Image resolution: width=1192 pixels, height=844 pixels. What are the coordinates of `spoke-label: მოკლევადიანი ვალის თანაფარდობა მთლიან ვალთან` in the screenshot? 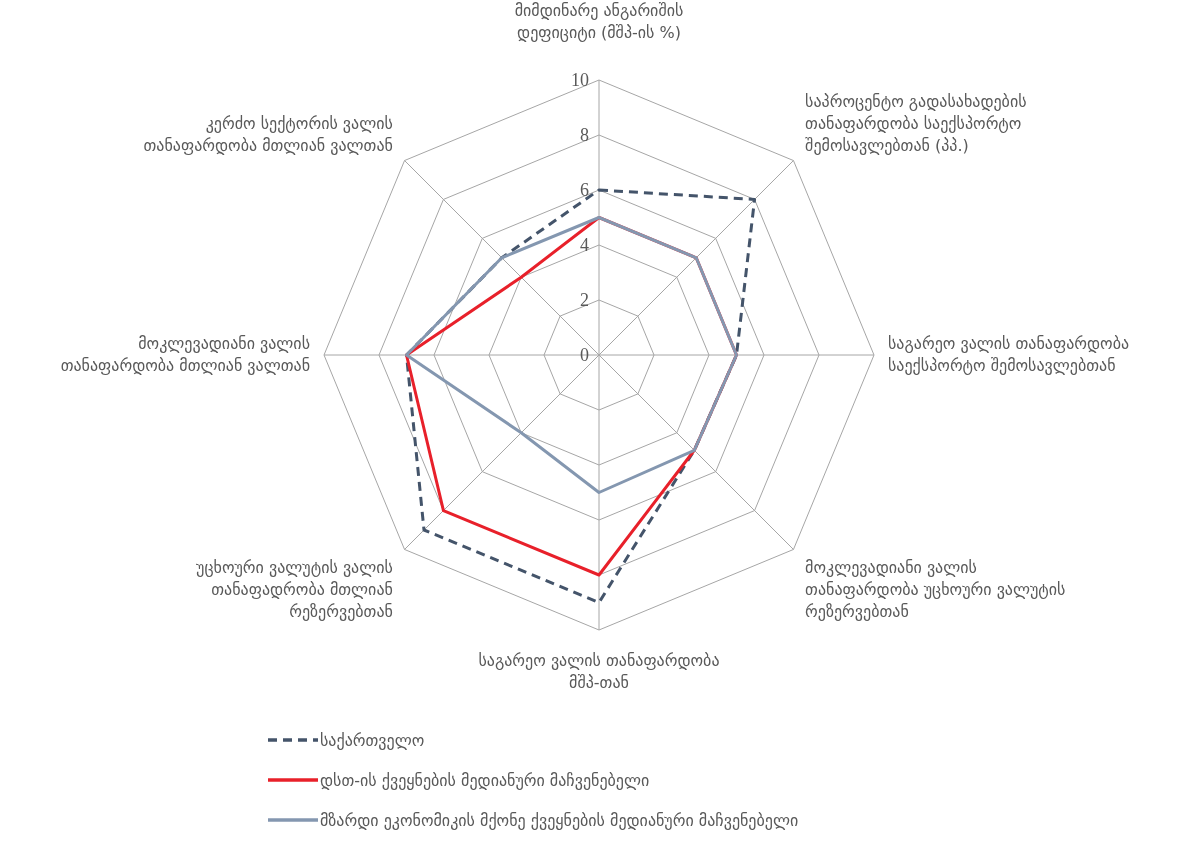 It's located at (185, 354).